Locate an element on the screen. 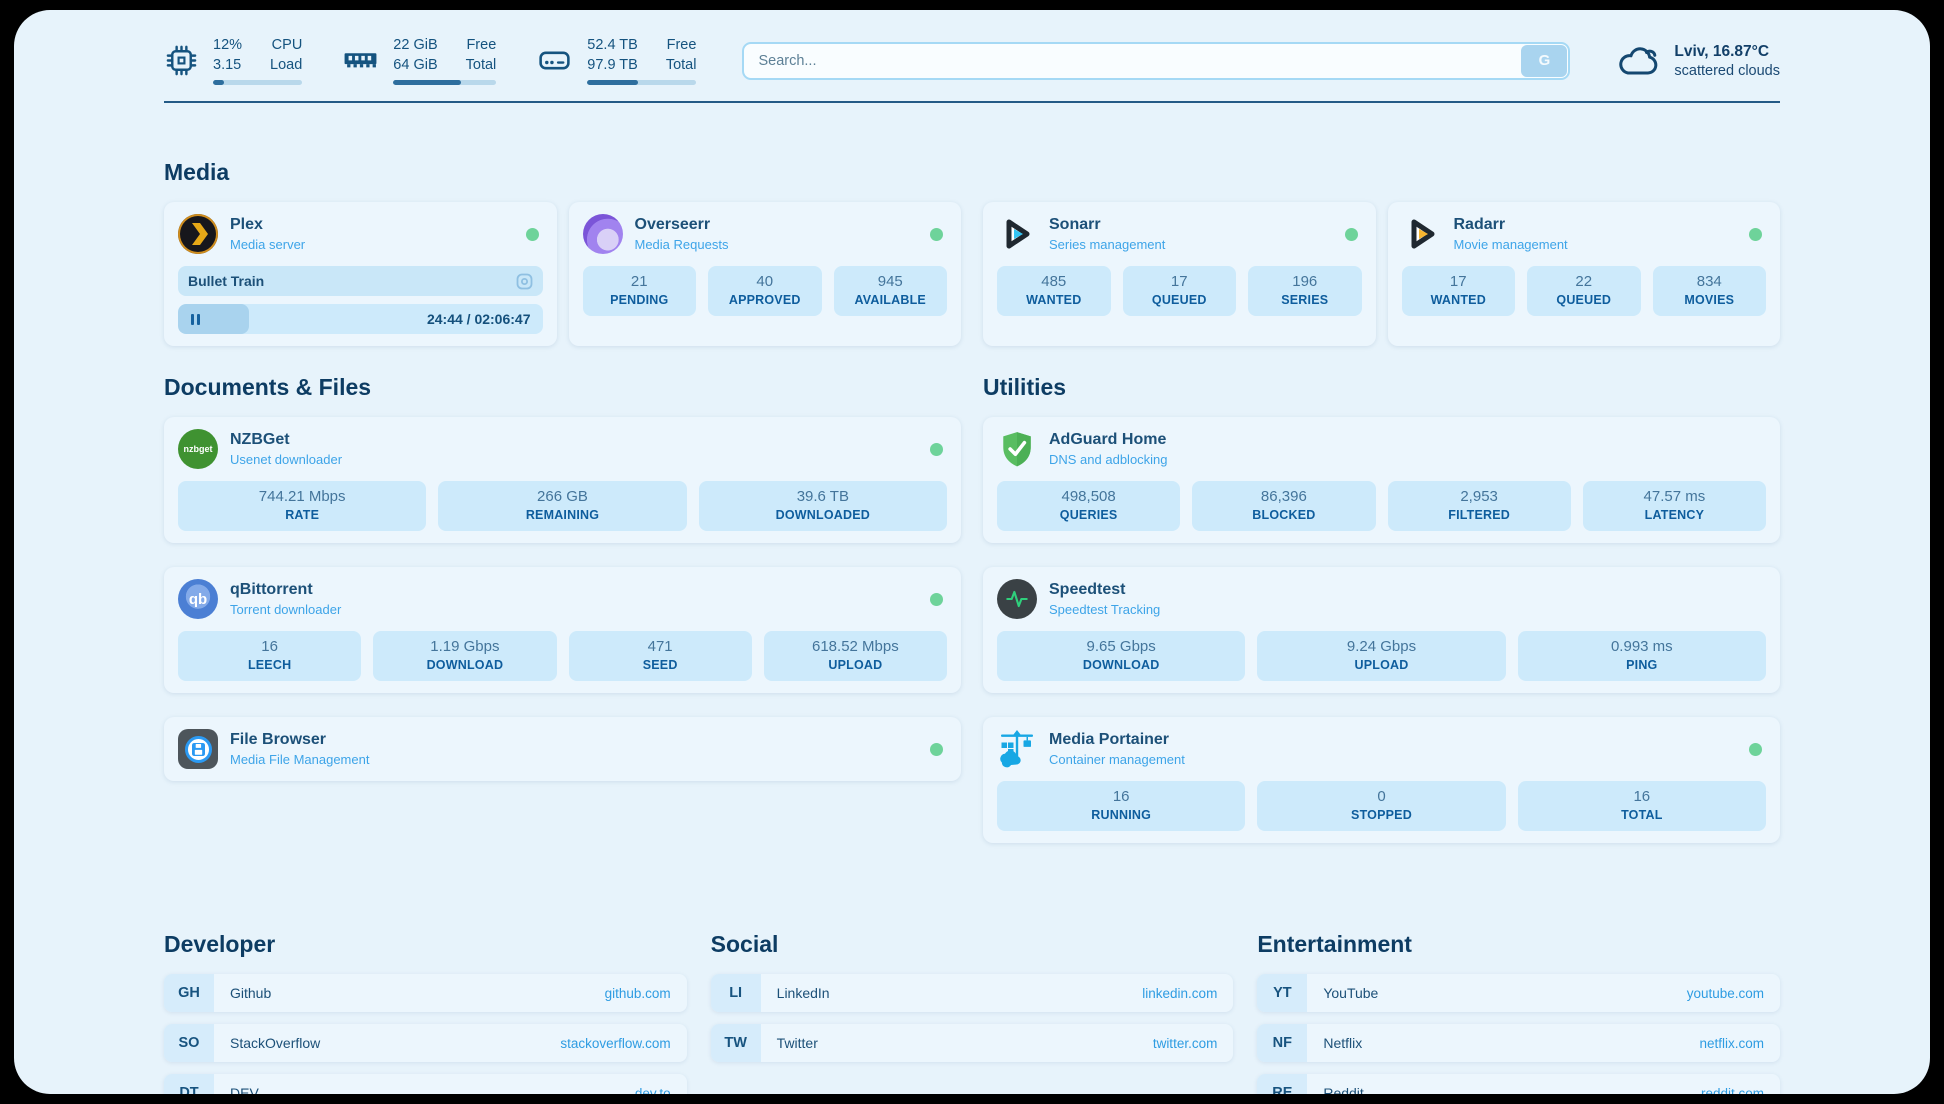 Image resolution: width=1944 pixels, height=1104 pixels. link-url: twitter.com is located at coordinates (1185, 1043).